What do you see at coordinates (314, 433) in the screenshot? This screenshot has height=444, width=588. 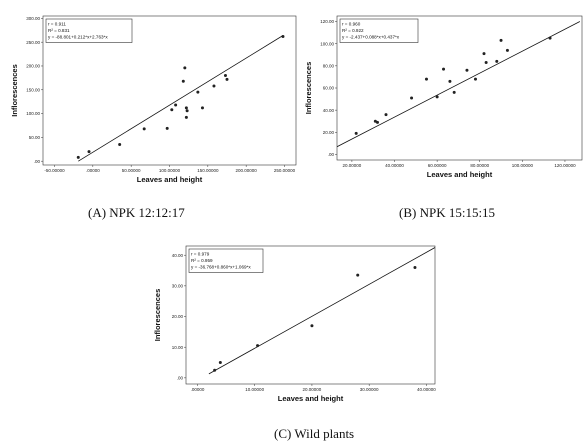 I see `caption-wild-plants: (C) Wild plants` at bounding box center [314, 433].